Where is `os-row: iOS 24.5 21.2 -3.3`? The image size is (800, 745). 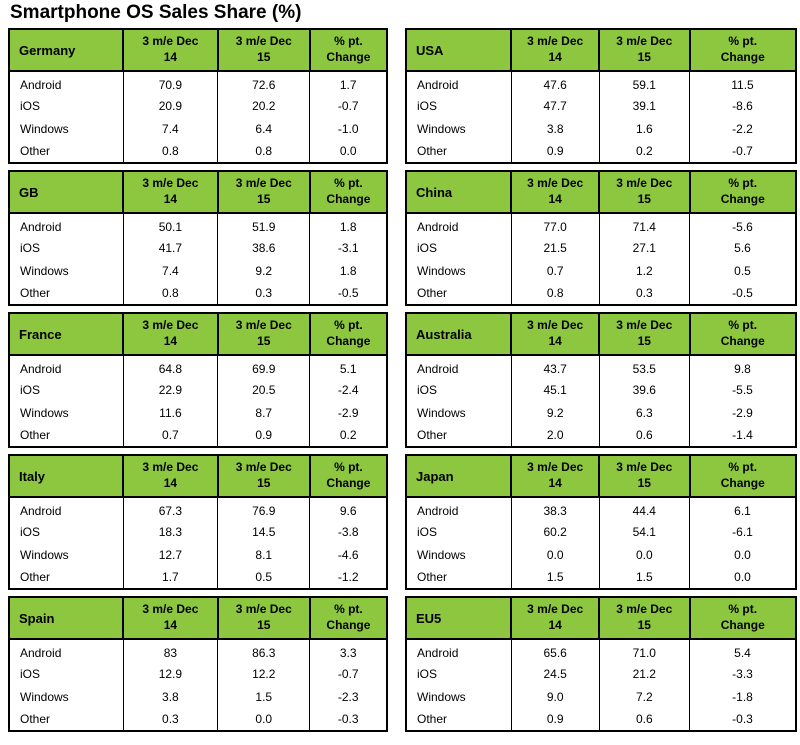 os-row: iOS 24.5 21.2 -3.3 is located at coordinates (601, 673).